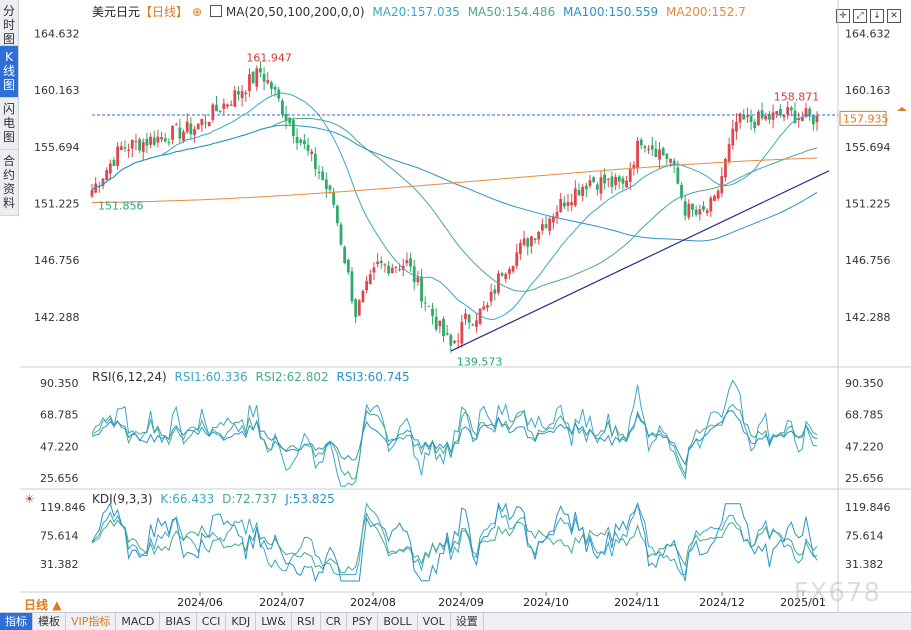 The height and width of the screenshot is (630, 911). Describe the element at coordinates (59, 383) in the screenshot. I see `rsi-tick-left-0: 90.350` at that location.